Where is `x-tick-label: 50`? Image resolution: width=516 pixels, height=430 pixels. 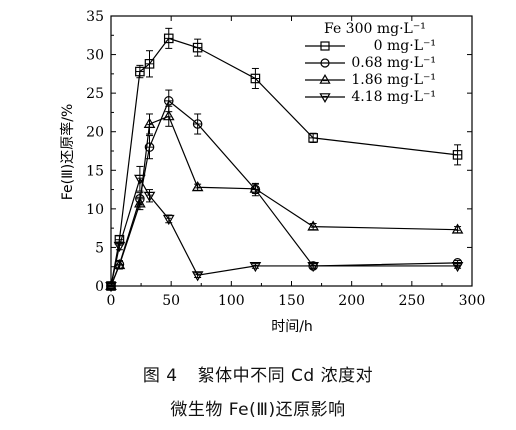 x-tick-label: 50 is located at coordinates (171, 301).